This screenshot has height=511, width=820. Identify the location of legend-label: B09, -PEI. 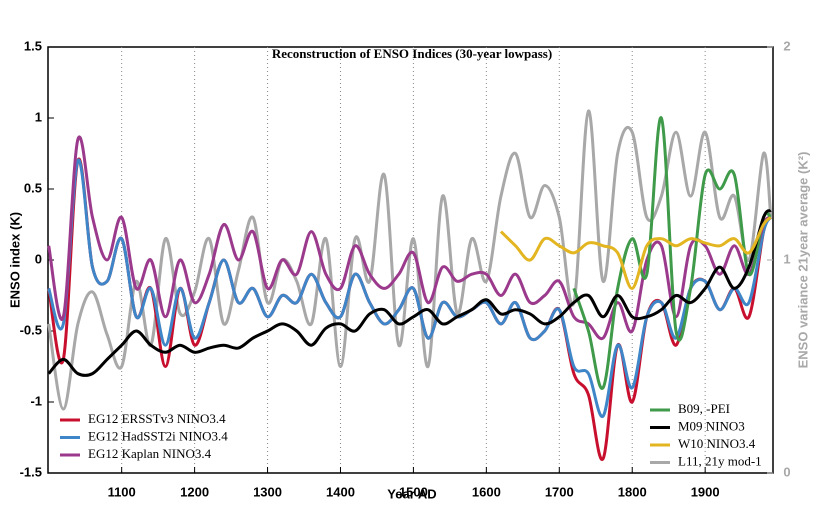
(704, 408).